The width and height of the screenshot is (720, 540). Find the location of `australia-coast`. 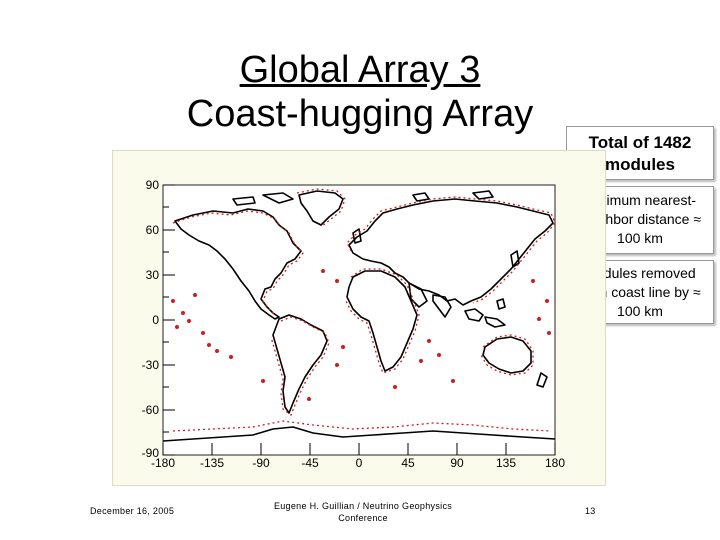

australia-coast is located at coordinates (507, 355).